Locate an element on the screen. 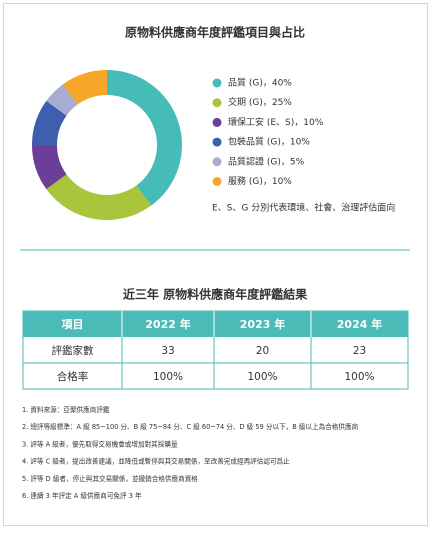 This screenshot has width=431, height=533. legend-label: 交期 (G)，25% is located at coordinates (260, 102).